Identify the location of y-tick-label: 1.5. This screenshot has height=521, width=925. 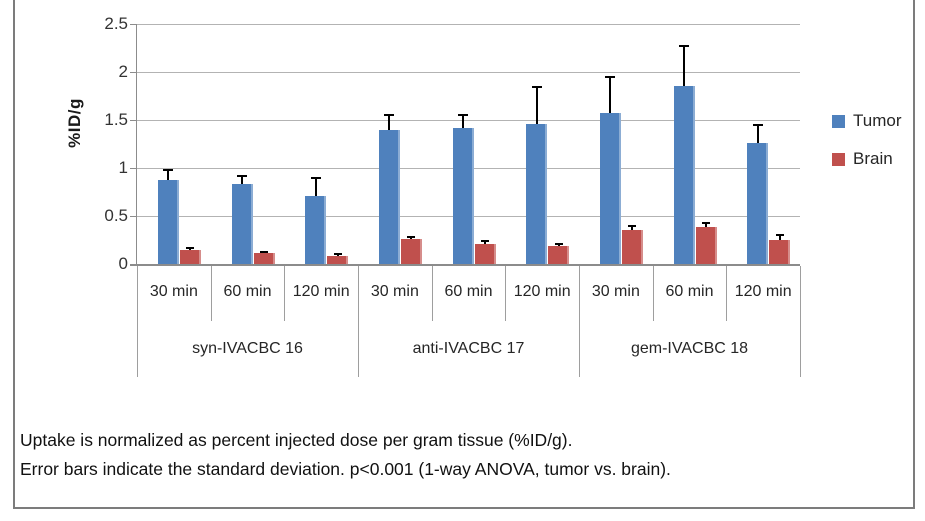
(116, 119).